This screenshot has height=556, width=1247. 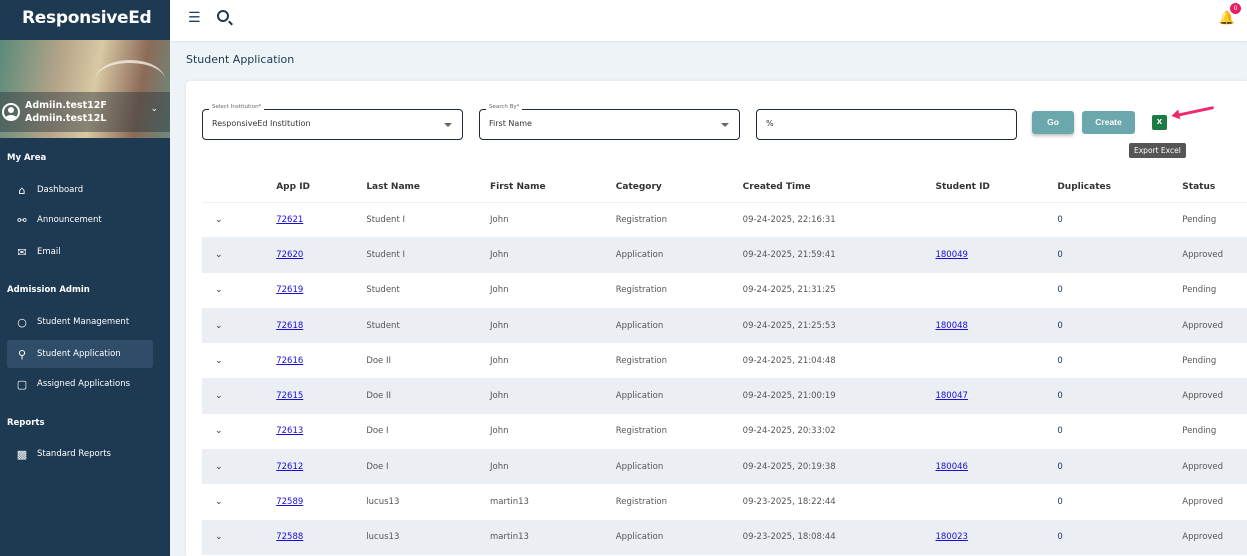 I want to click on search-input: %, so click(x=886, y=124).